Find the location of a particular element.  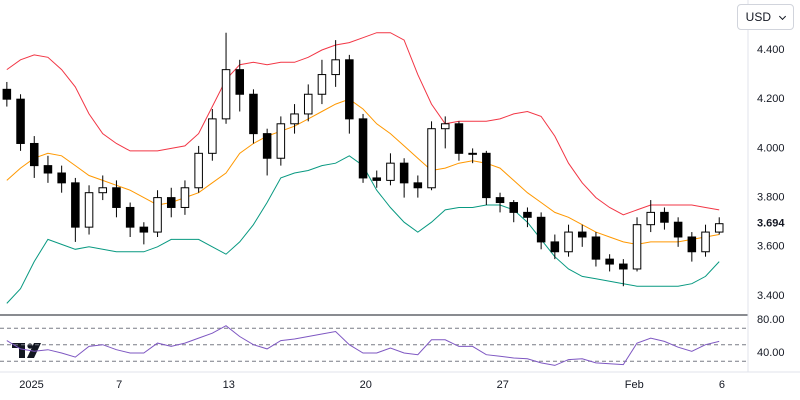

y-tick-label: 3.600 is located at coordinates (771, 247).